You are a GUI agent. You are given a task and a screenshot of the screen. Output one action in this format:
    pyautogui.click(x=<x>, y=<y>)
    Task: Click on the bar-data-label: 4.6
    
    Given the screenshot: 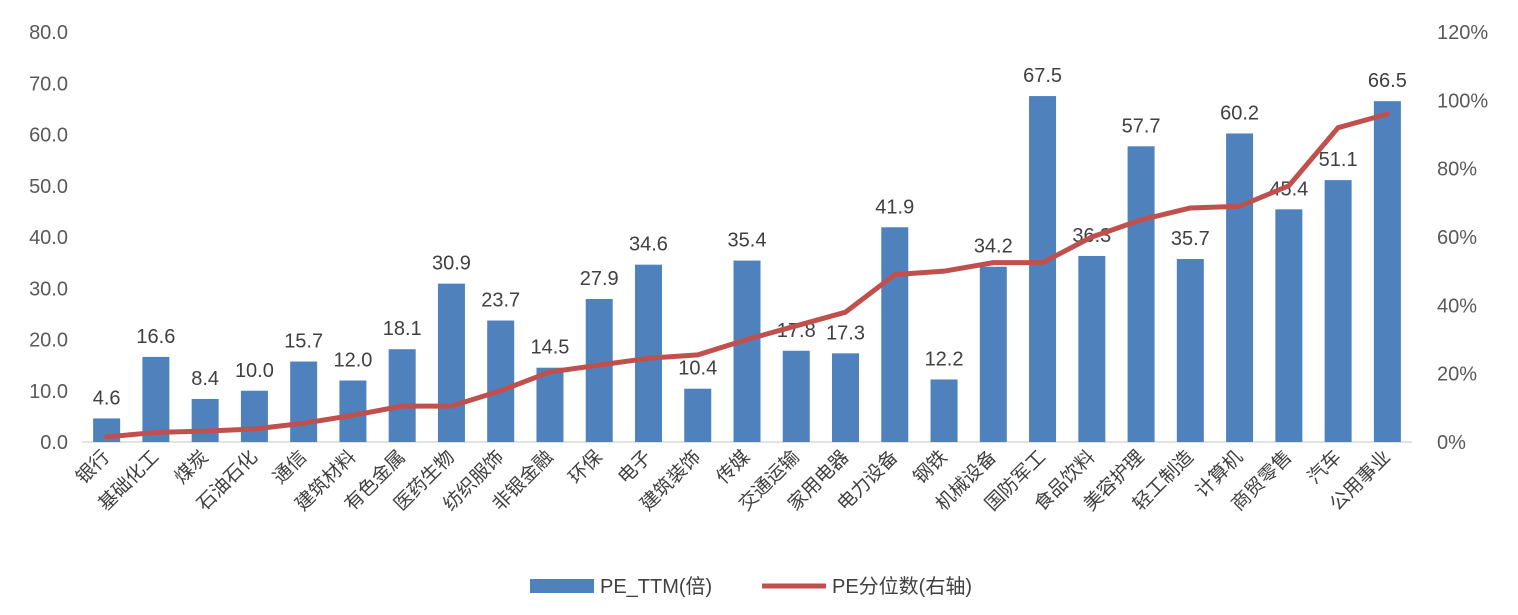 What is the action you would take?
    pyautogui.click(x=107, y=398)
    